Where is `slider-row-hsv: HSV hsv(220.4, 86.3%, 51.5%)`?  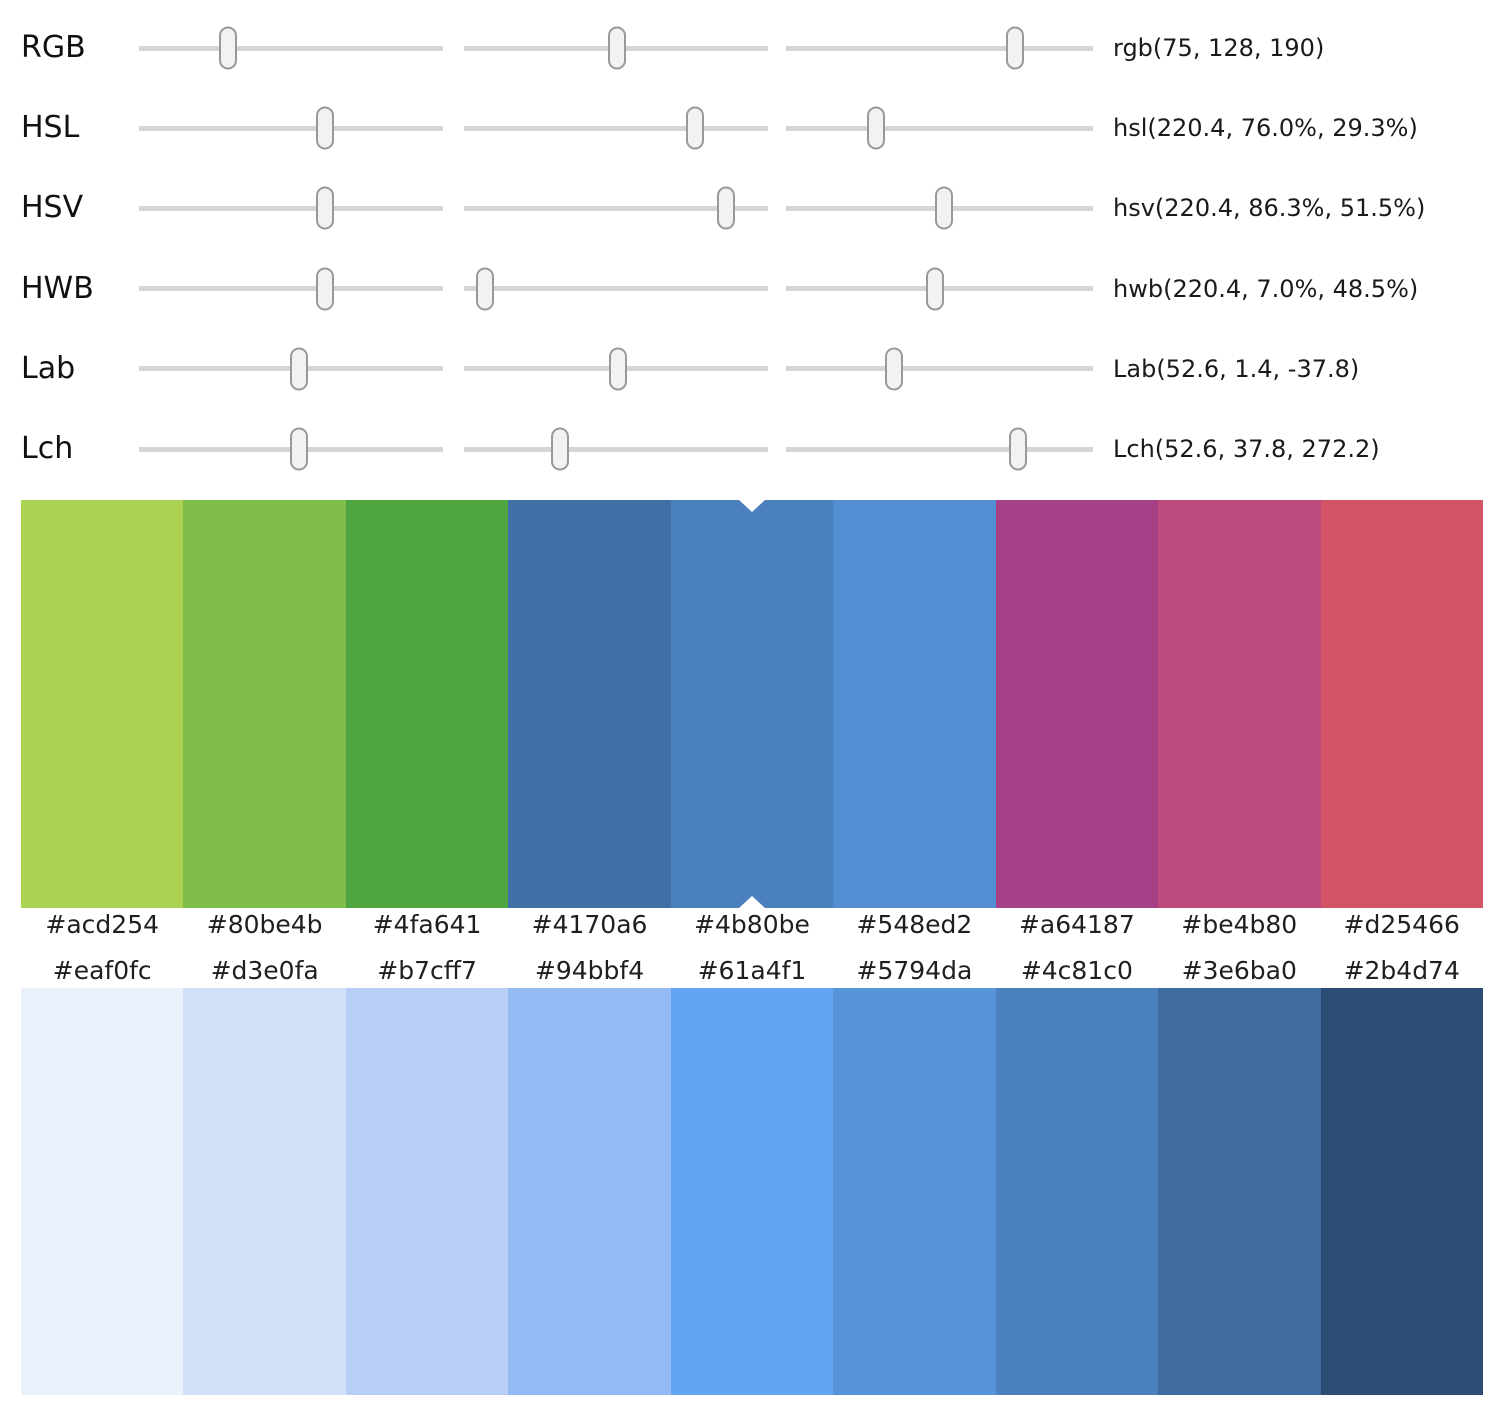 slider-row-hsv: HSV hsv(220.4, 86.3%, 51.5%) is located at coordinates (750, 208).